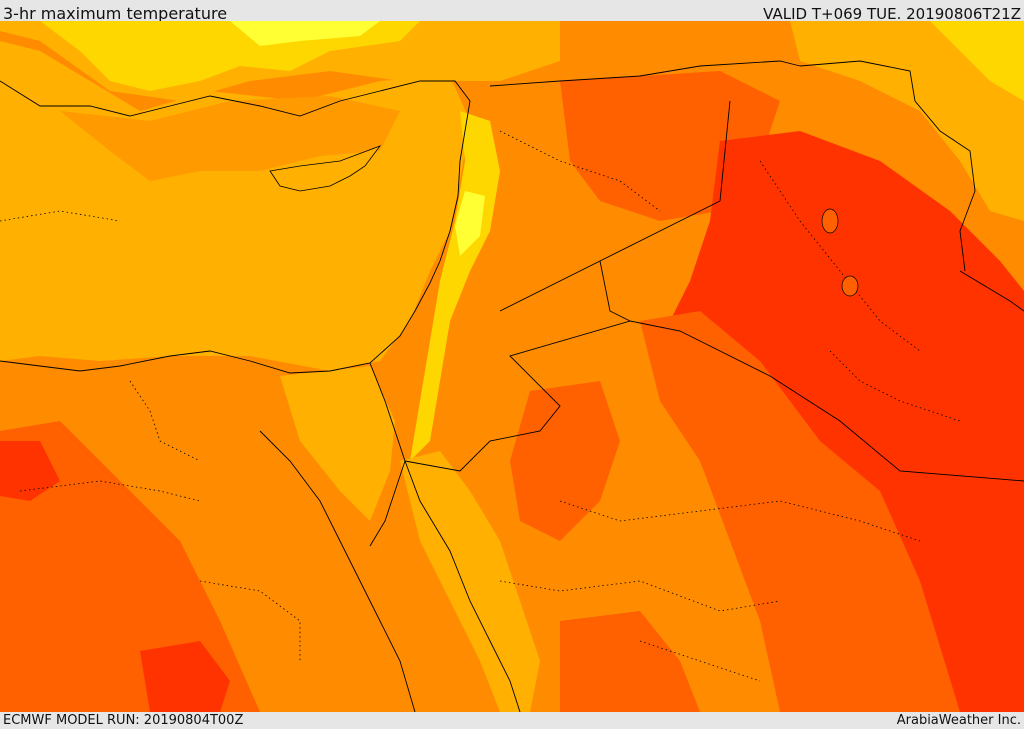 The width and height of the screenshot is (1024, 729). Describe the element at coordinates (850, 286) in the screenshot. I see `lake-razazah` at that location.